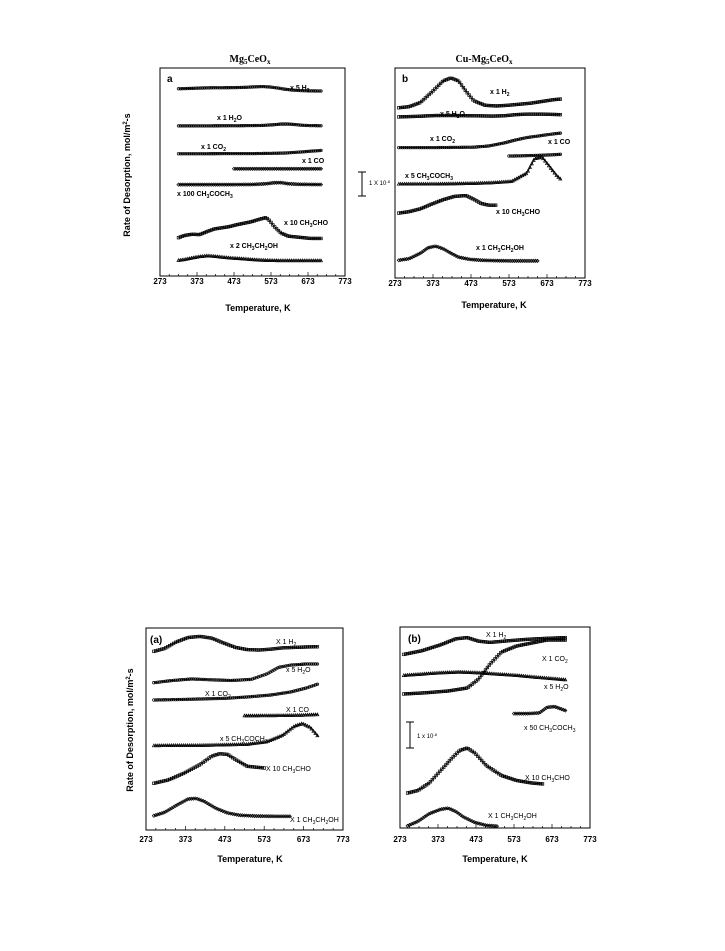  What do you see at coordinates (547, 779) in the screenshot?
I see `series-label: X 10 CH3CHO` at bounding box center [547, 779].